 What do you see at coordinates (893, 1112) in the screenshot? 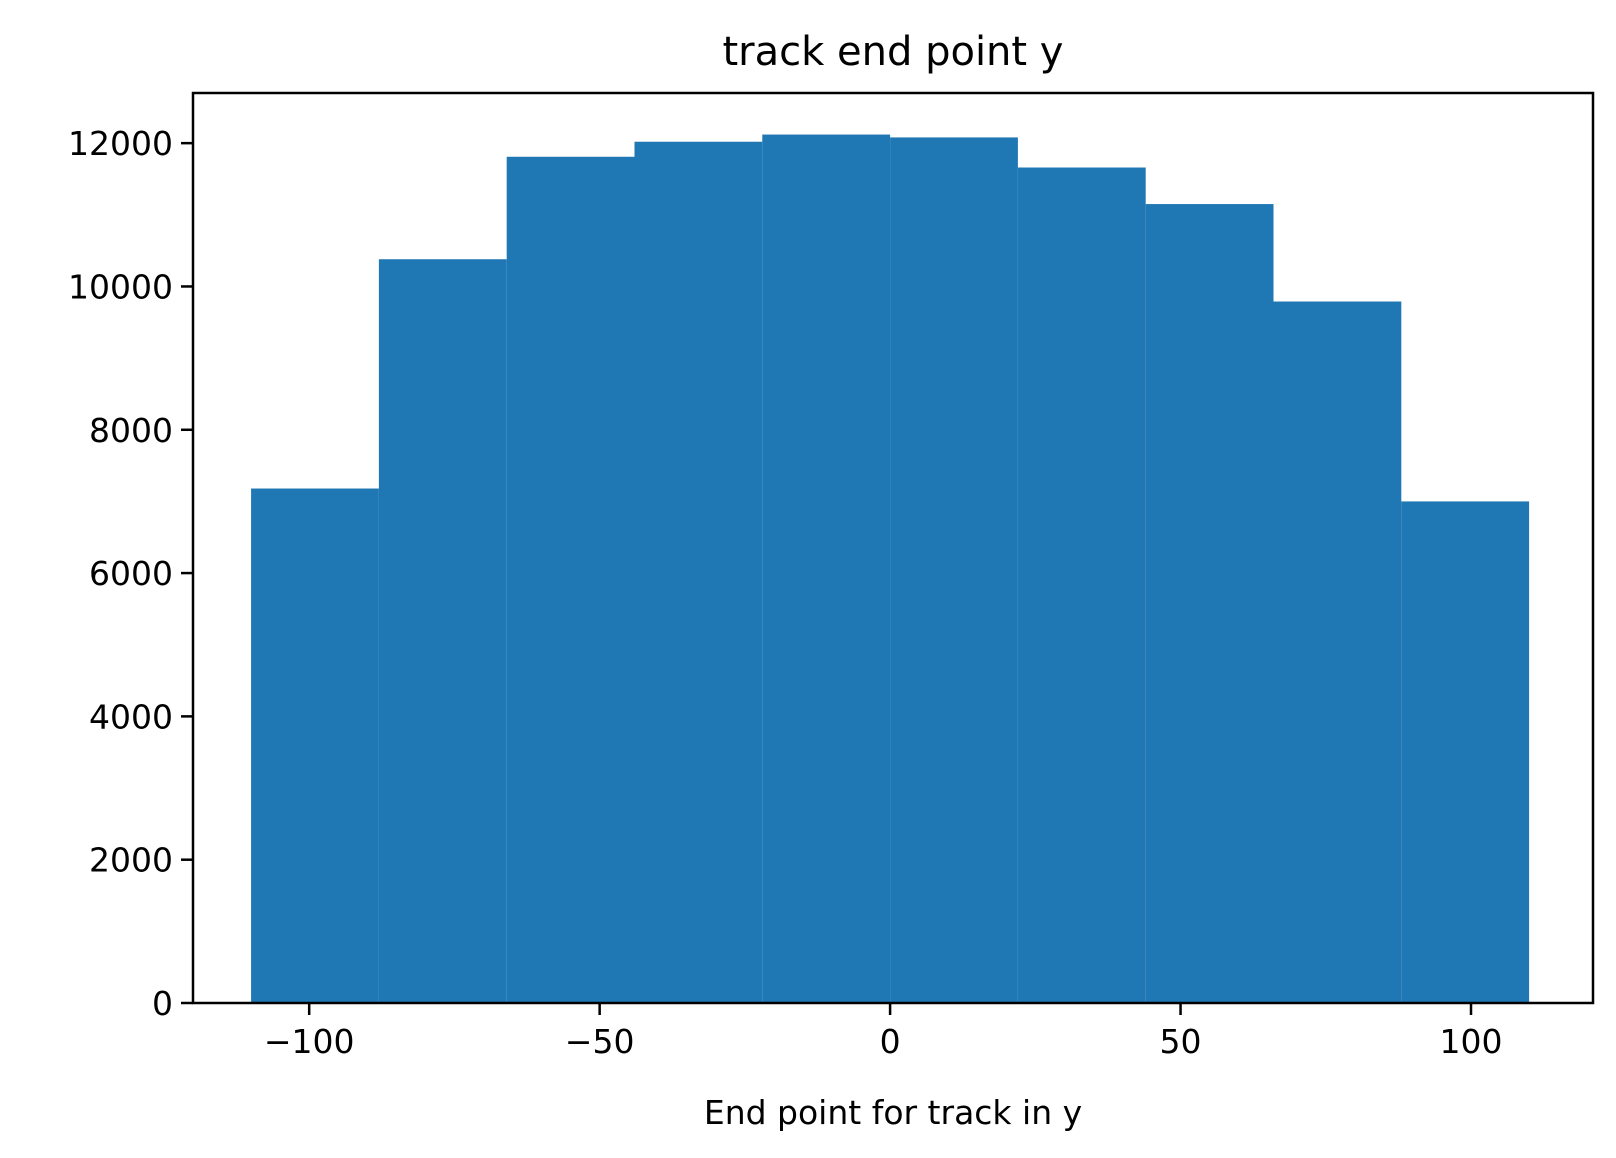
I see `x-axis-label: End point for track in y` at bounding box center [893, 1112].